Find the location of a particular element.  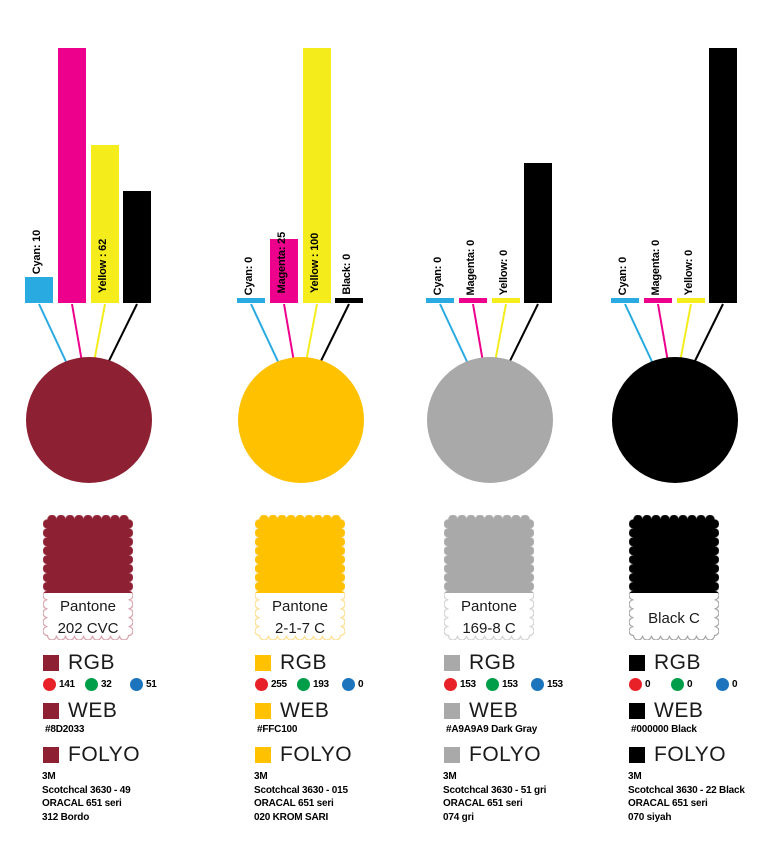

folyo-spec-line: Scotchcal 3630 - 015 is located at coordinates (301, 790).